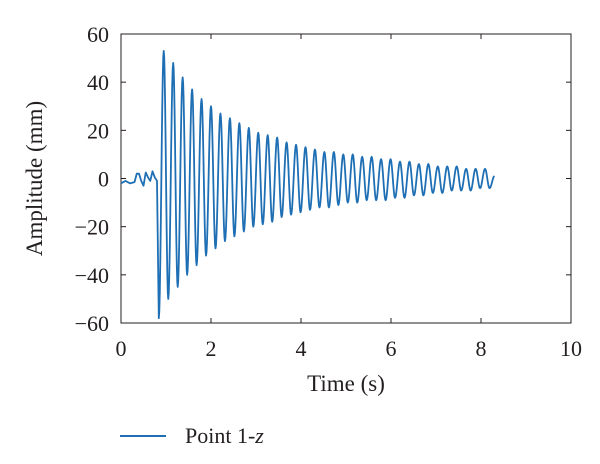  What do you see at coordinates (346, 383) in the screenshot?
I see `x-axis-title: Time (s)` at bounding box center [346, 383].